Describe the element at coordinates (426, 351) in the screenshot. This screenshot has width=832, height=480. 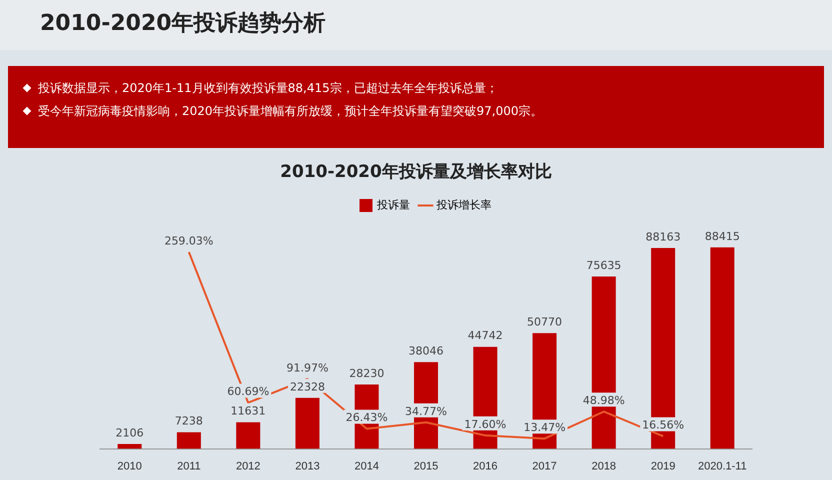
I see `data-label: 38046` at that location.